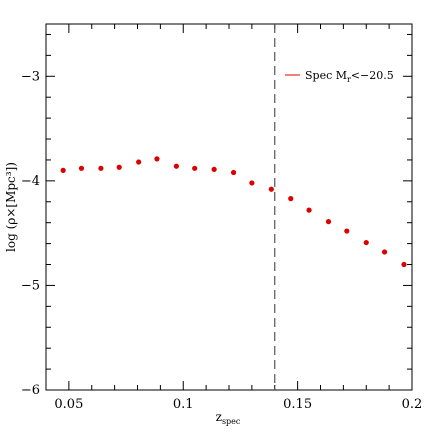 The width and height of the screenshot is (436, 436). I want to click on y-tick-label: −6, so click(30, 390).